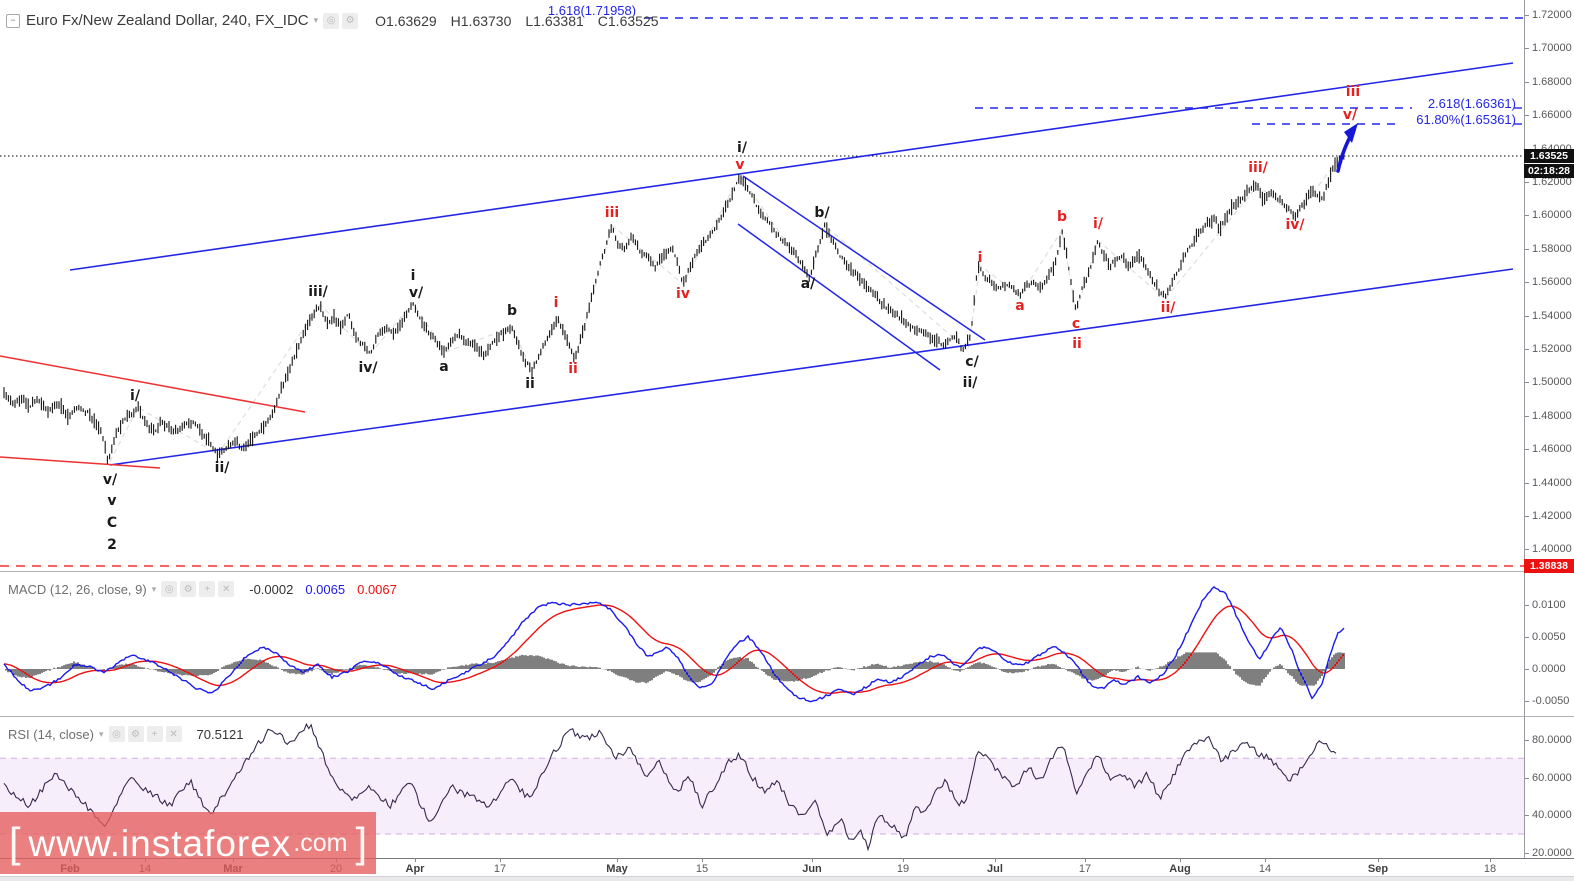  Describe the element at coordinates (1549, 156) in the screenshot. I see `current-price-badge: 1.63525` at that location.